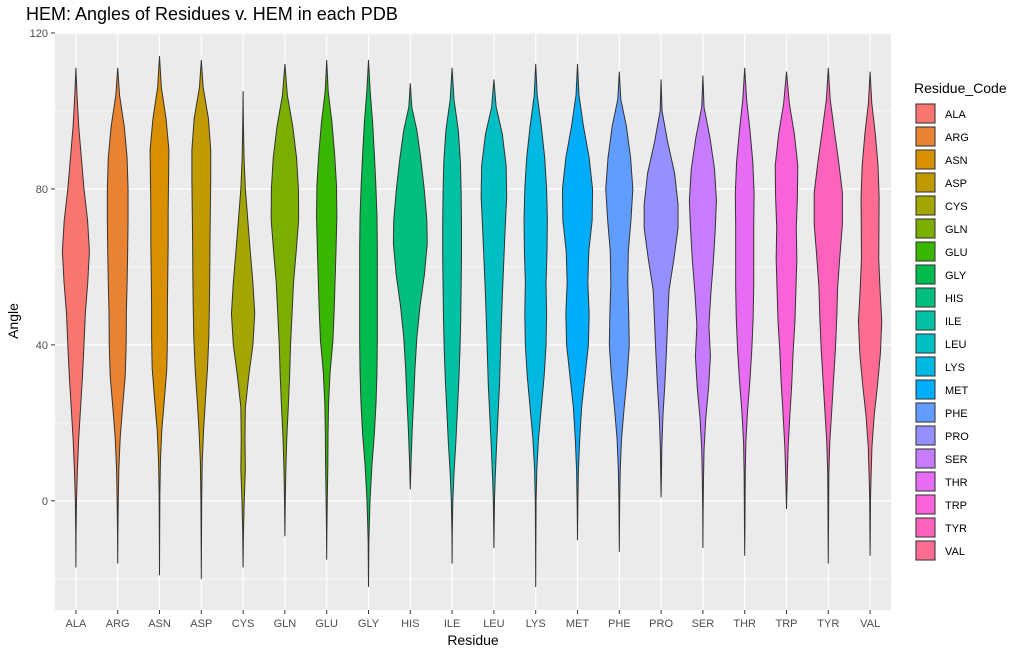  I want to click on x-tick-label: HIS, so click(410, 624).